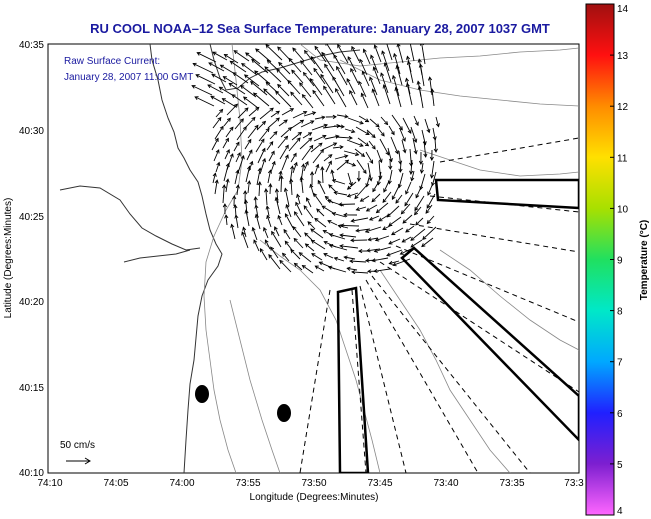  Describe the element at coordinates (112, 61) in the screenshot. I see `annotation-line1: Raw Surface Current:` at that location.